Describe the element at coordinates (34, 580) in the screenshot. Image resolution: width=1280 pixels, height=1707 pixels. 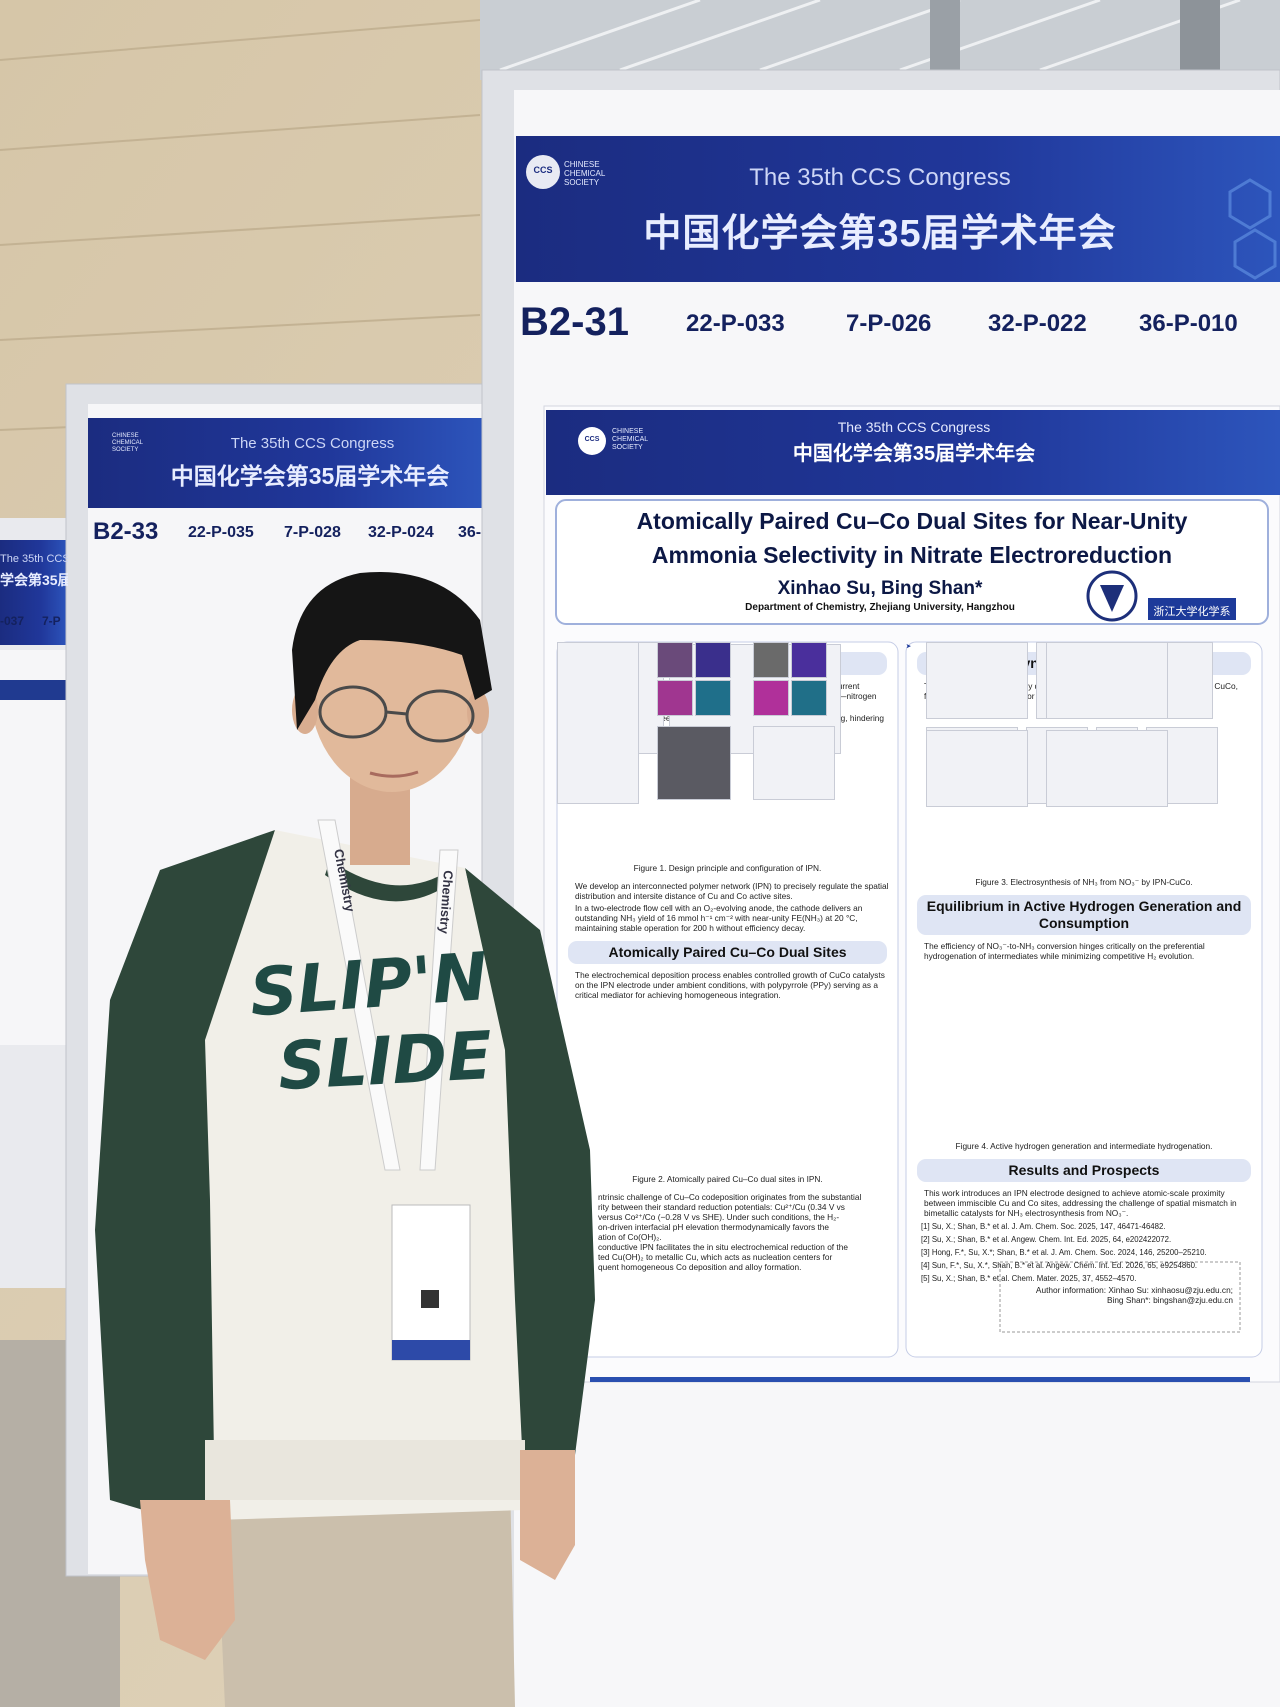
I see `board-title-cn: 学会第35届` at that location.